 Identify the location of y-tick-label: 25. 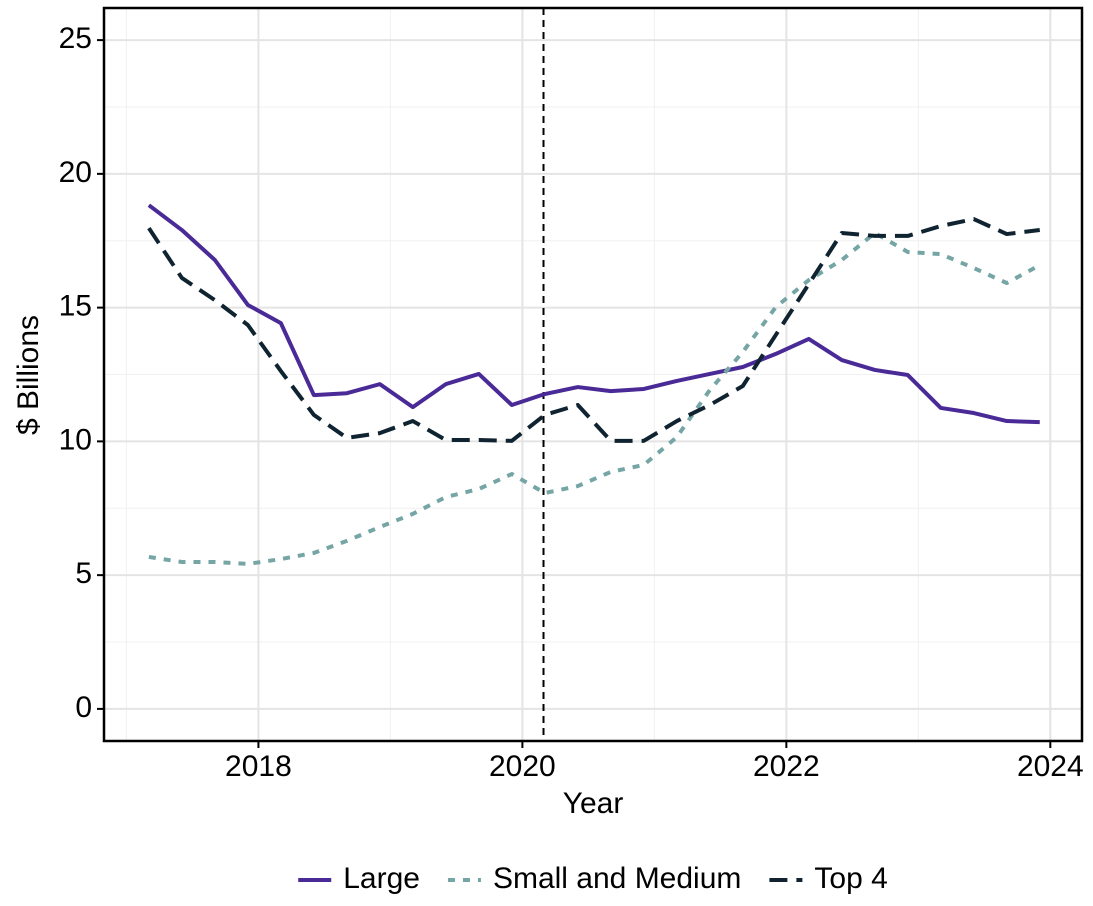
(75, 38).